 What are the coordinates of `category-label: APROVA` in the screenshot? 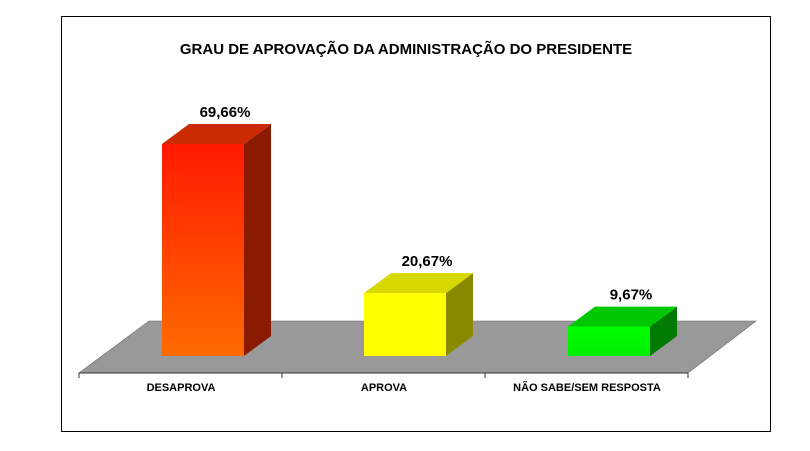 It's located at (384, 388).